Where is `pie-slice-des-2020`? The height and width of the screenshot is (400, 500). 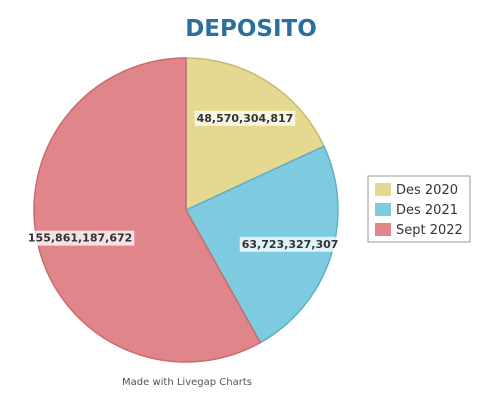 pie-slice-des-2020 is located at coordinates (255, 134).